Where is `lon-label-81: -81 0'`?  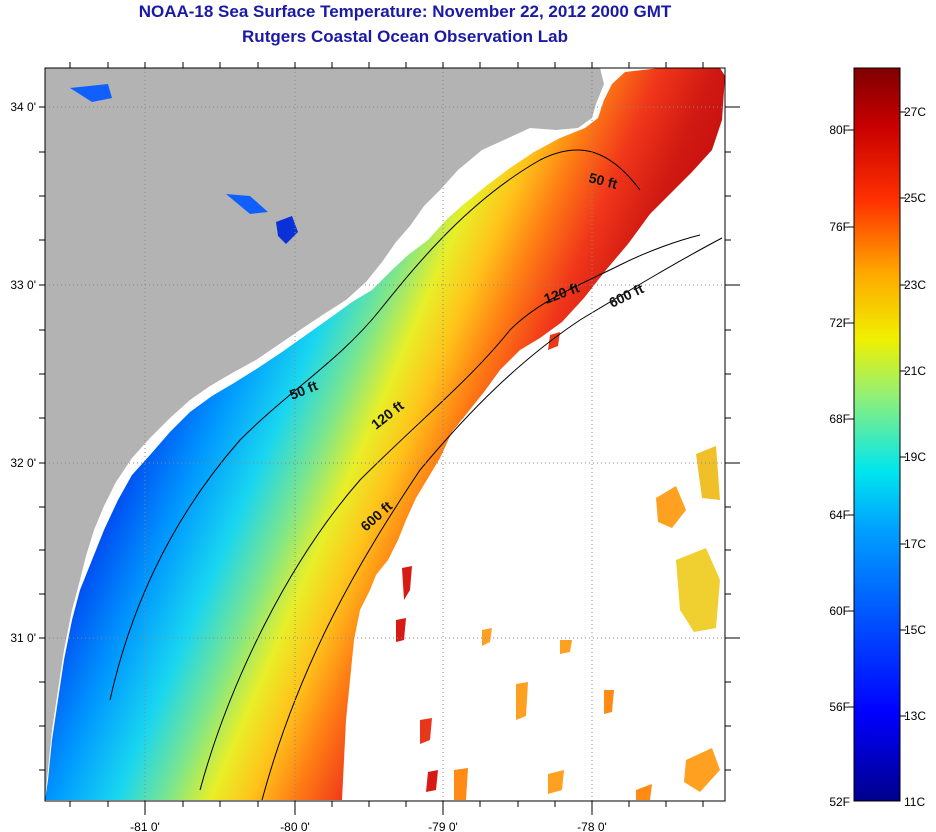 lon-label-81: -81 0' is located at coordinates (145, 826).